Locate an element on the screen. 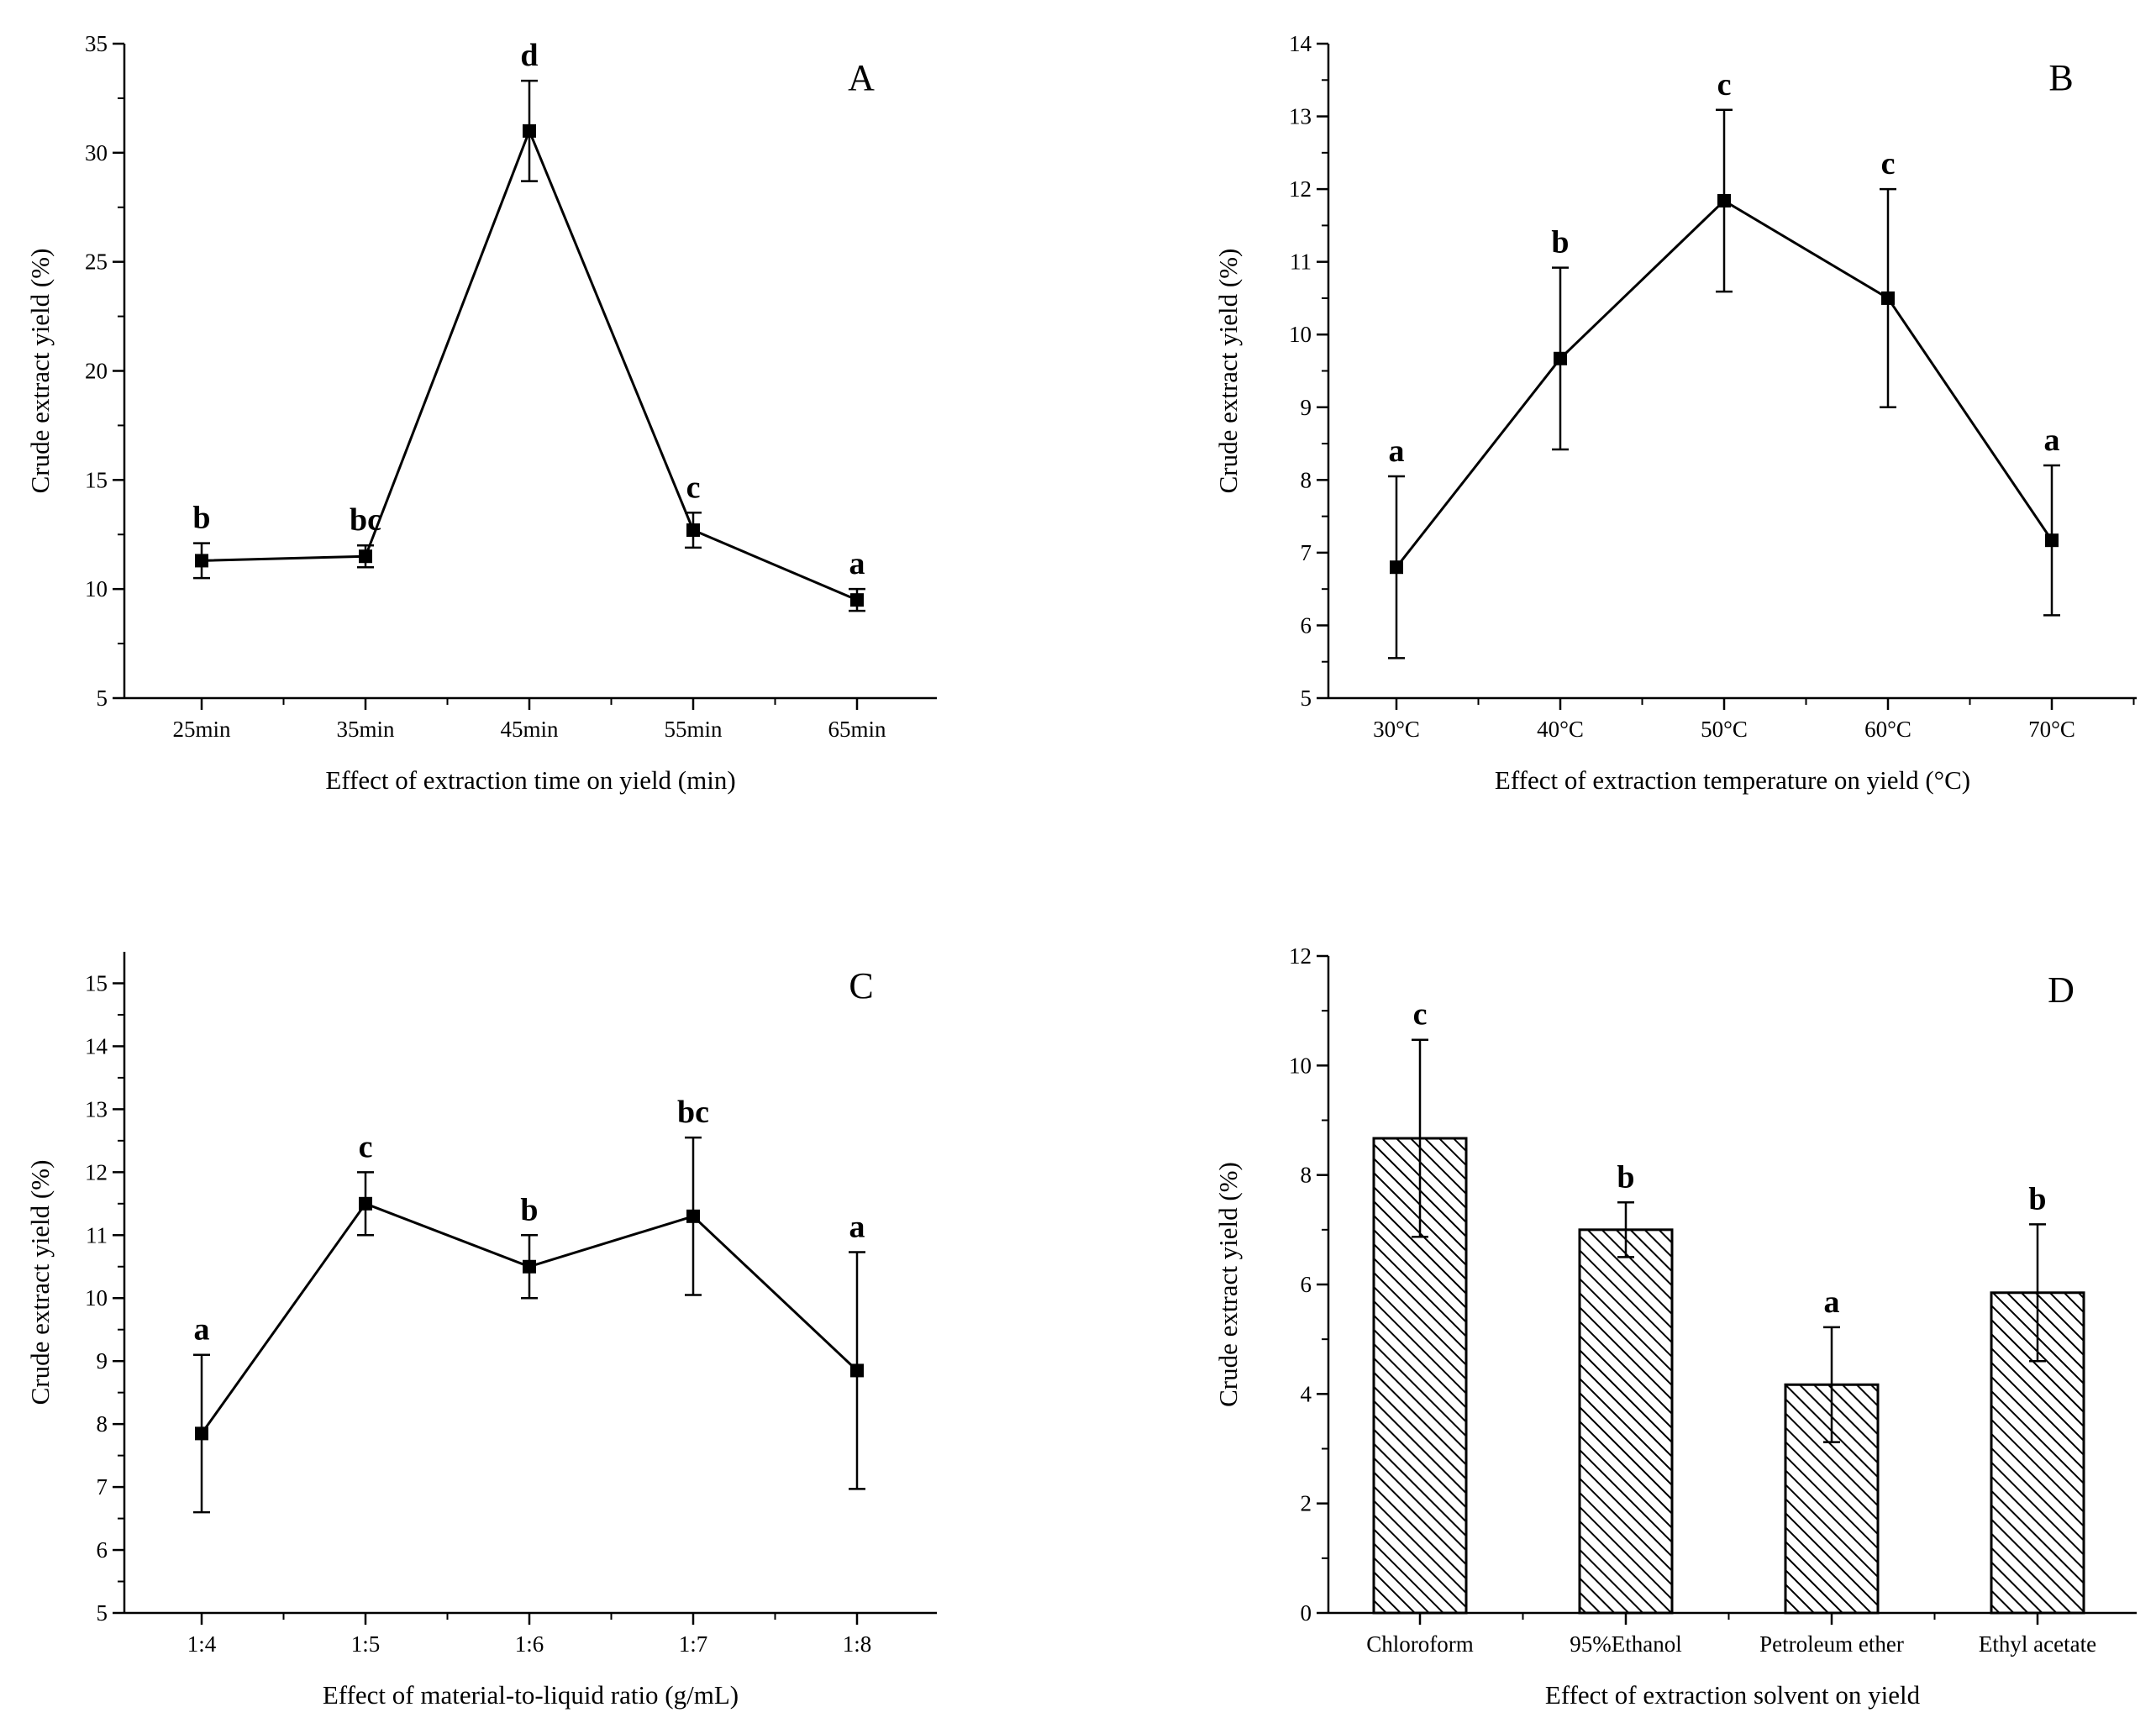  x-tick-label: 1:7 is located at coordinates (694, 1644).